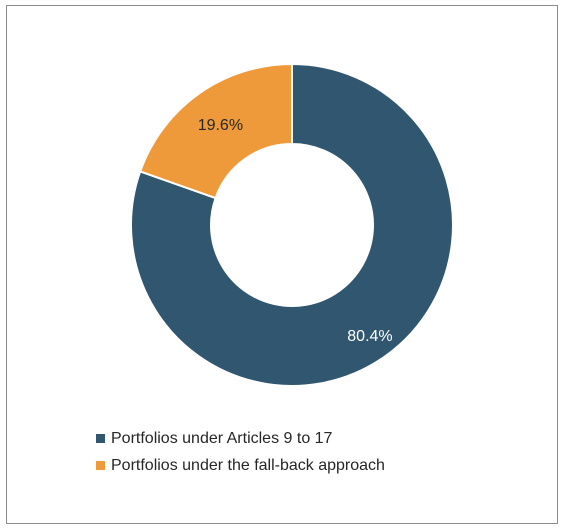 The image size is (566, 532). Describe the element at coordinates (222, 438) in the screenshot. I see `legend-label-articles: Portfolios under Articles 9 to 17` at that location.